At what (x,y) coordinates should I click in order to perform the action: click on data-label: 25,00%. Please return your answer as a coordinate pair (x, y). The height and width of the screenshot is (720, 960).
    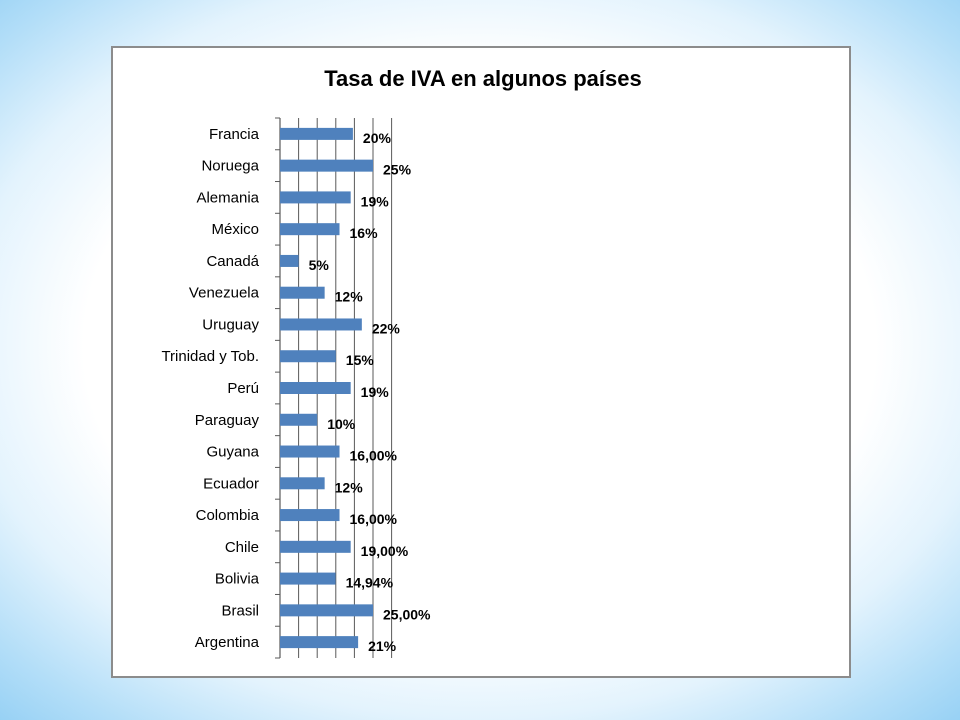
    Looking at the image, I should click on (407, 614).